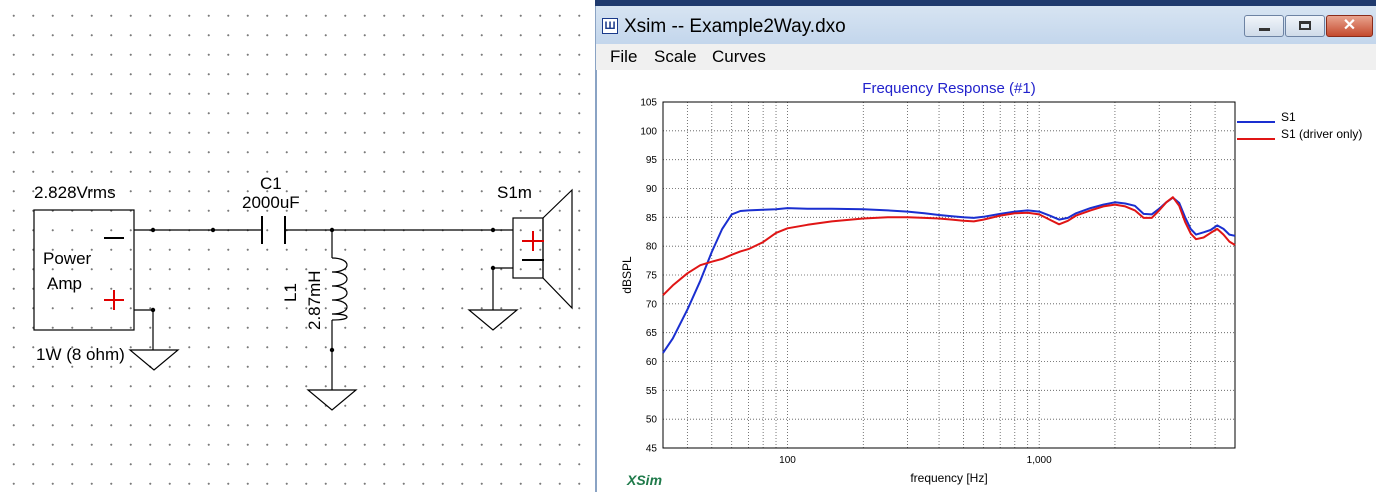  Describe the element at coordinates (314, 300) in the screenshot. I see `inductor-value: 2.87mH` at that location.